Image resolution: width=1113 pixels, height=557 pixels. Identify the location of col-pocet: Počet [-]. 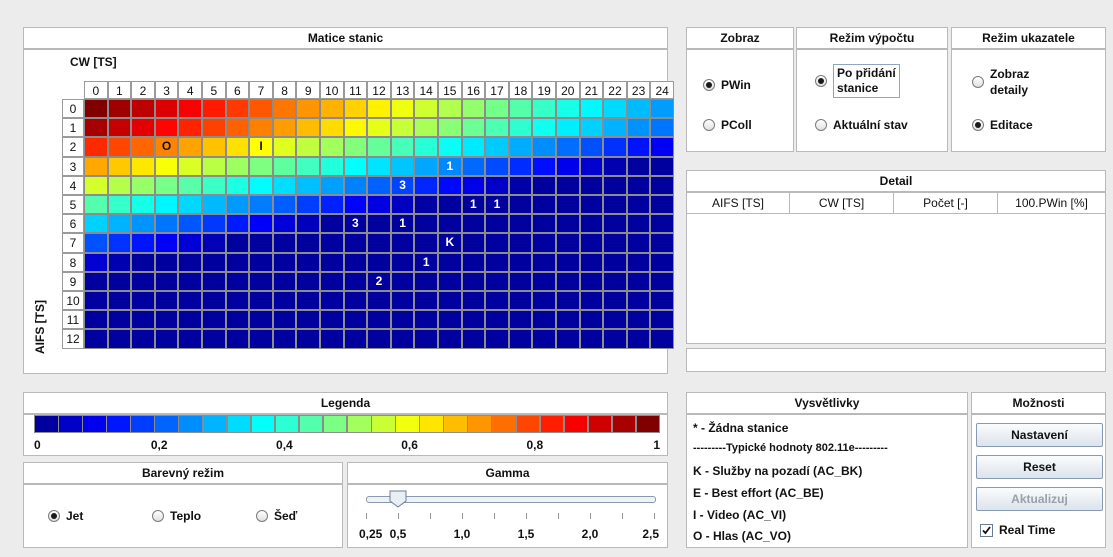
(946, 203).